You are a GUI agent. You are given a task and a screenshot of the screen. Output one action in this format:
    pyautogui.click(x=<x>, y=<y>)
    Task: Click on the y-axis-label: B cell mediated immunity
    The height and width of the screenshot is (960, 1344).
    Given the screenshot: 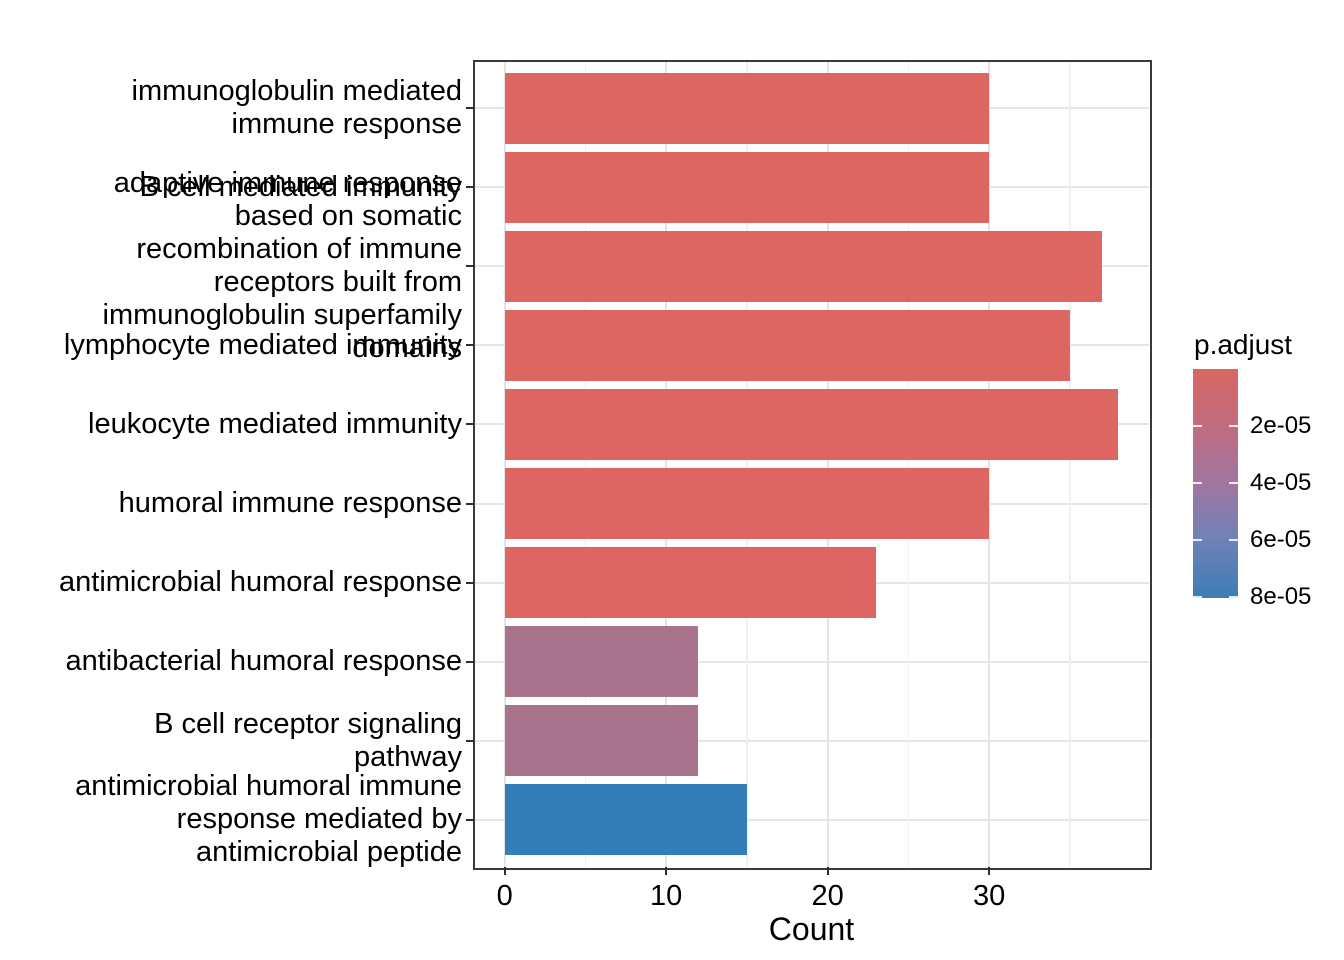 What is the action you would take?
    pyautogui.click(x=300, y=186)
    